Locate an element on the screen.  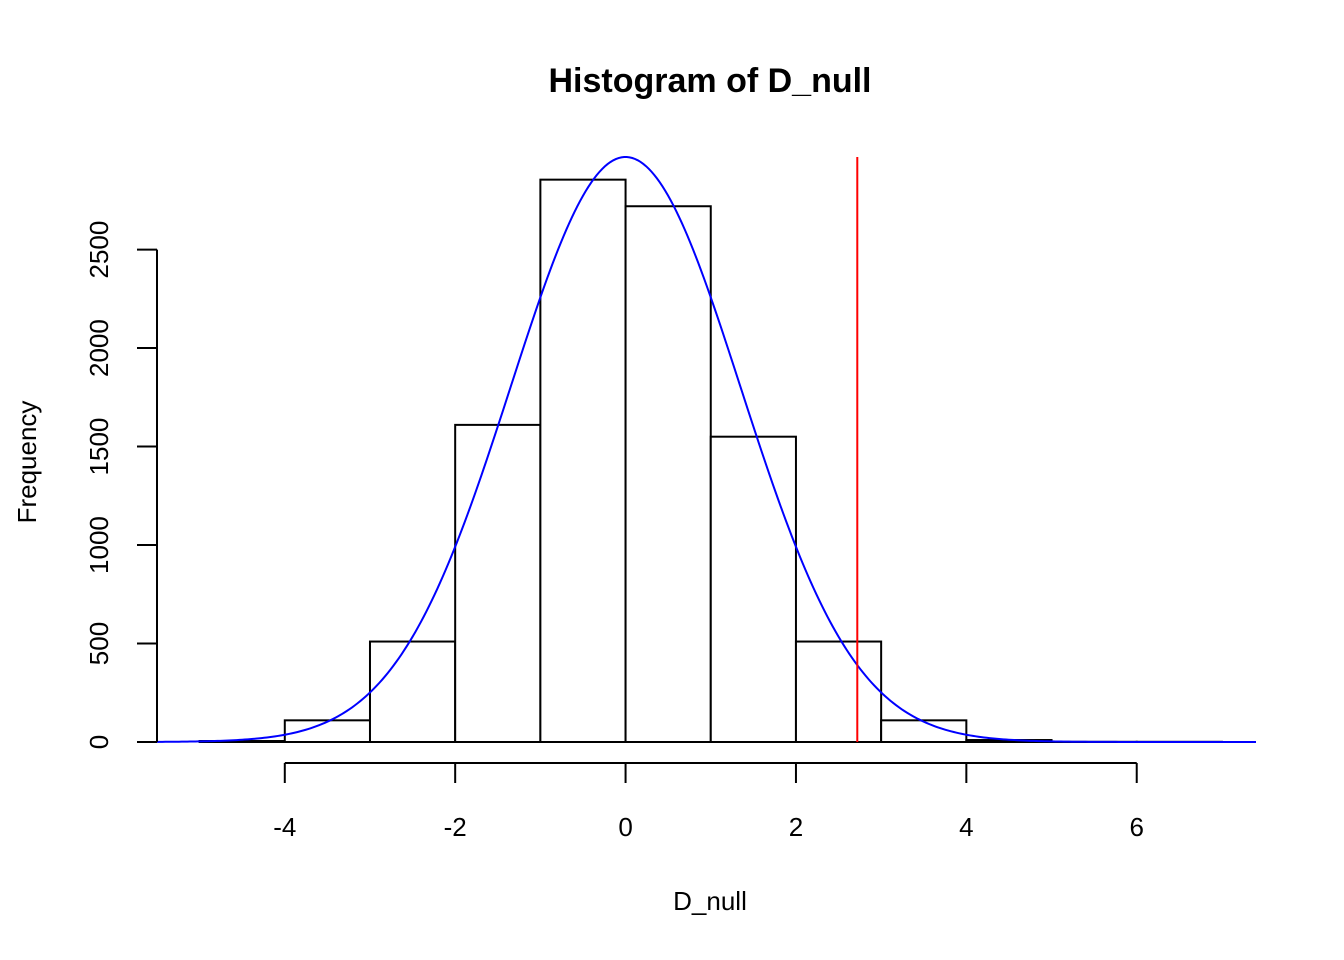
y-axis: 0 500 1000 1500 2000 2500 is located at coordinates (121, 485).